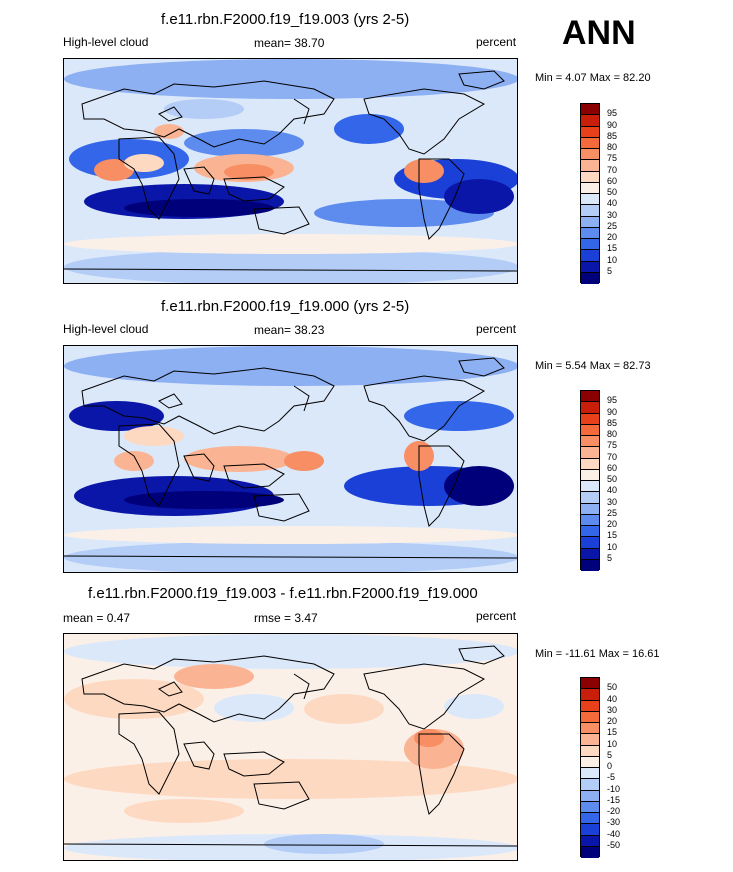 The height and width of the screenshot is (872, 733). I want to click on panel-1-mean-label: mean= 38.70, so click(289, 43).